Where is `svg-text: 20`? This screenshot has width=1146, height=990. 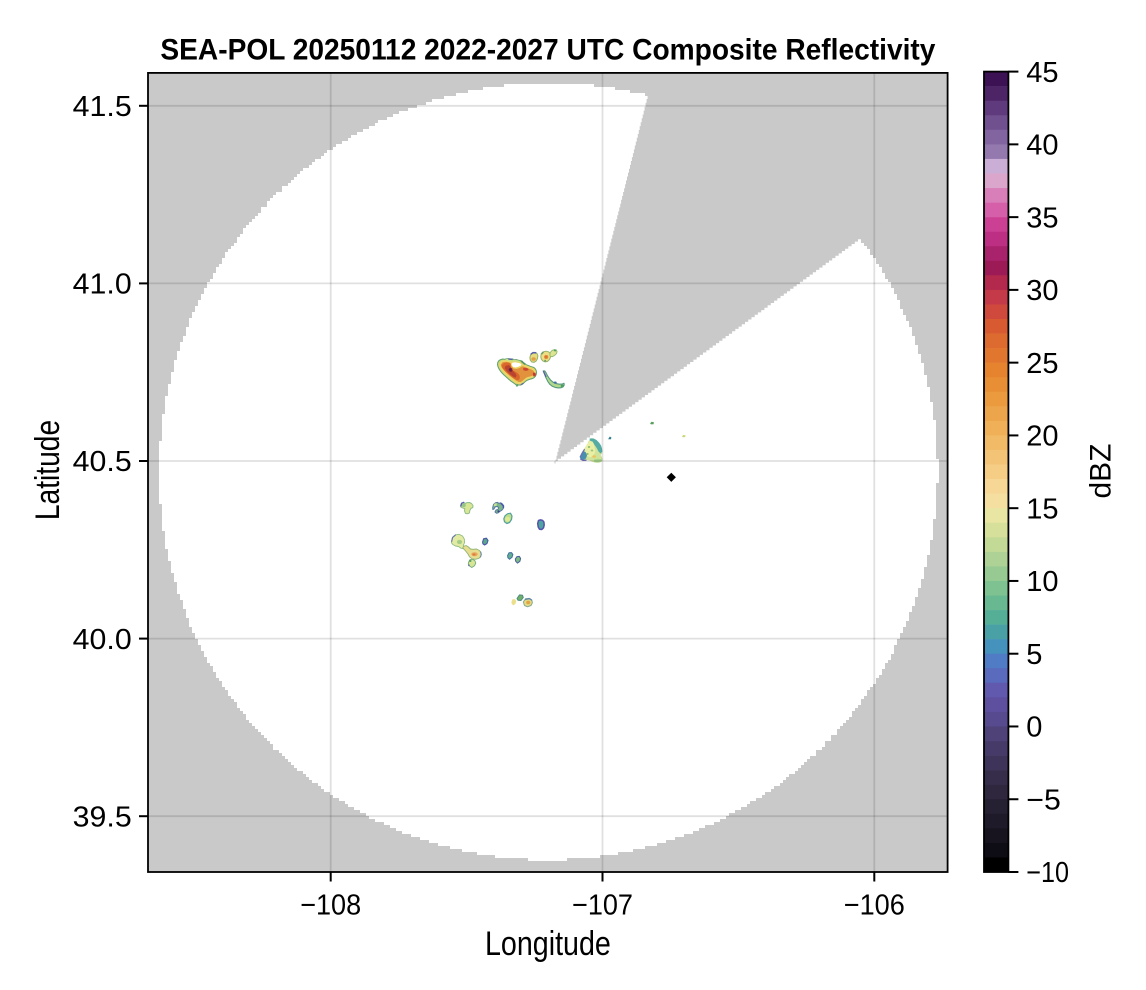
svg-text: 20 is located at coordinates (1042, 437).